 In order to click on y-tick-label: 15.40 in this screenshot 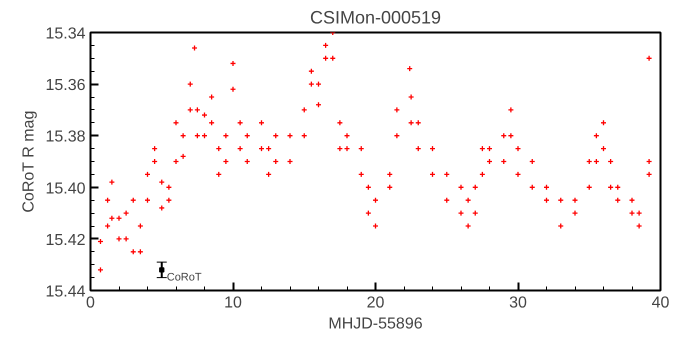, I will do `click(65, 189)`.